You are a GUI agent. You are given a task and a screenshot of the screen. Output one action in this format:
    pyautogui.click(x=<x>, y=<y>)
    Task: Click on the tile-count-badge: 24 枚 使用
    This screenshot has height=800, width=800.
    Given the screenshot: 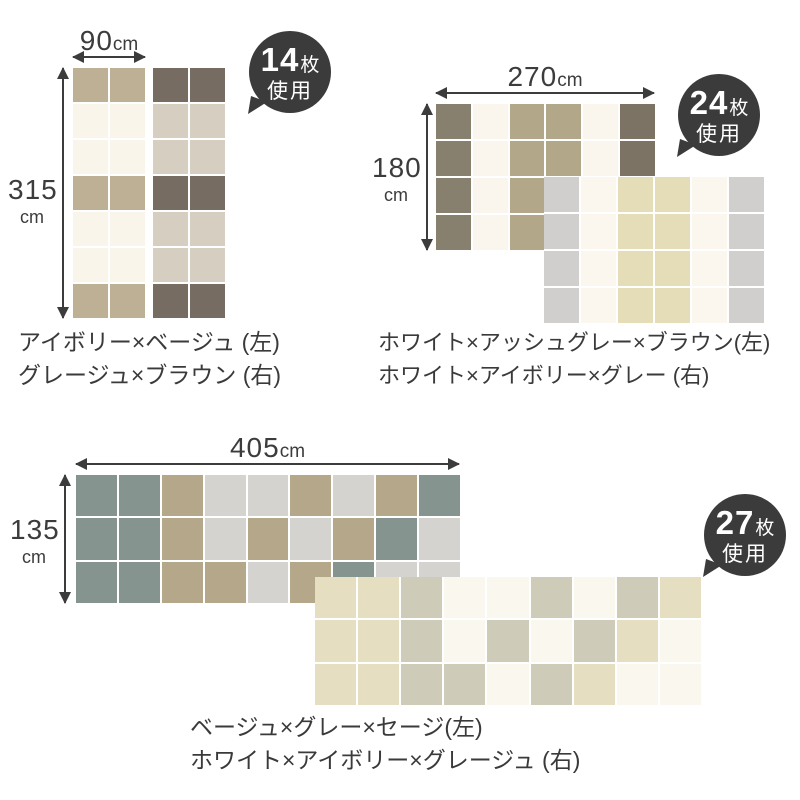 What is the action you would take?
    pyautogui.click(x=718, y=115)
    